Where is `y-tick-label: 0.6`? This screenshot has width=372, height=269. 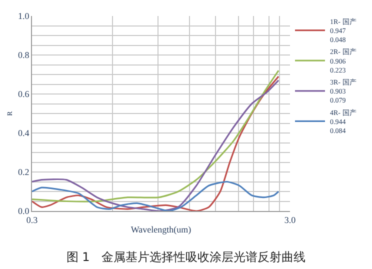
y-tick-label: 0.6 is located at coordinates (24, 94).